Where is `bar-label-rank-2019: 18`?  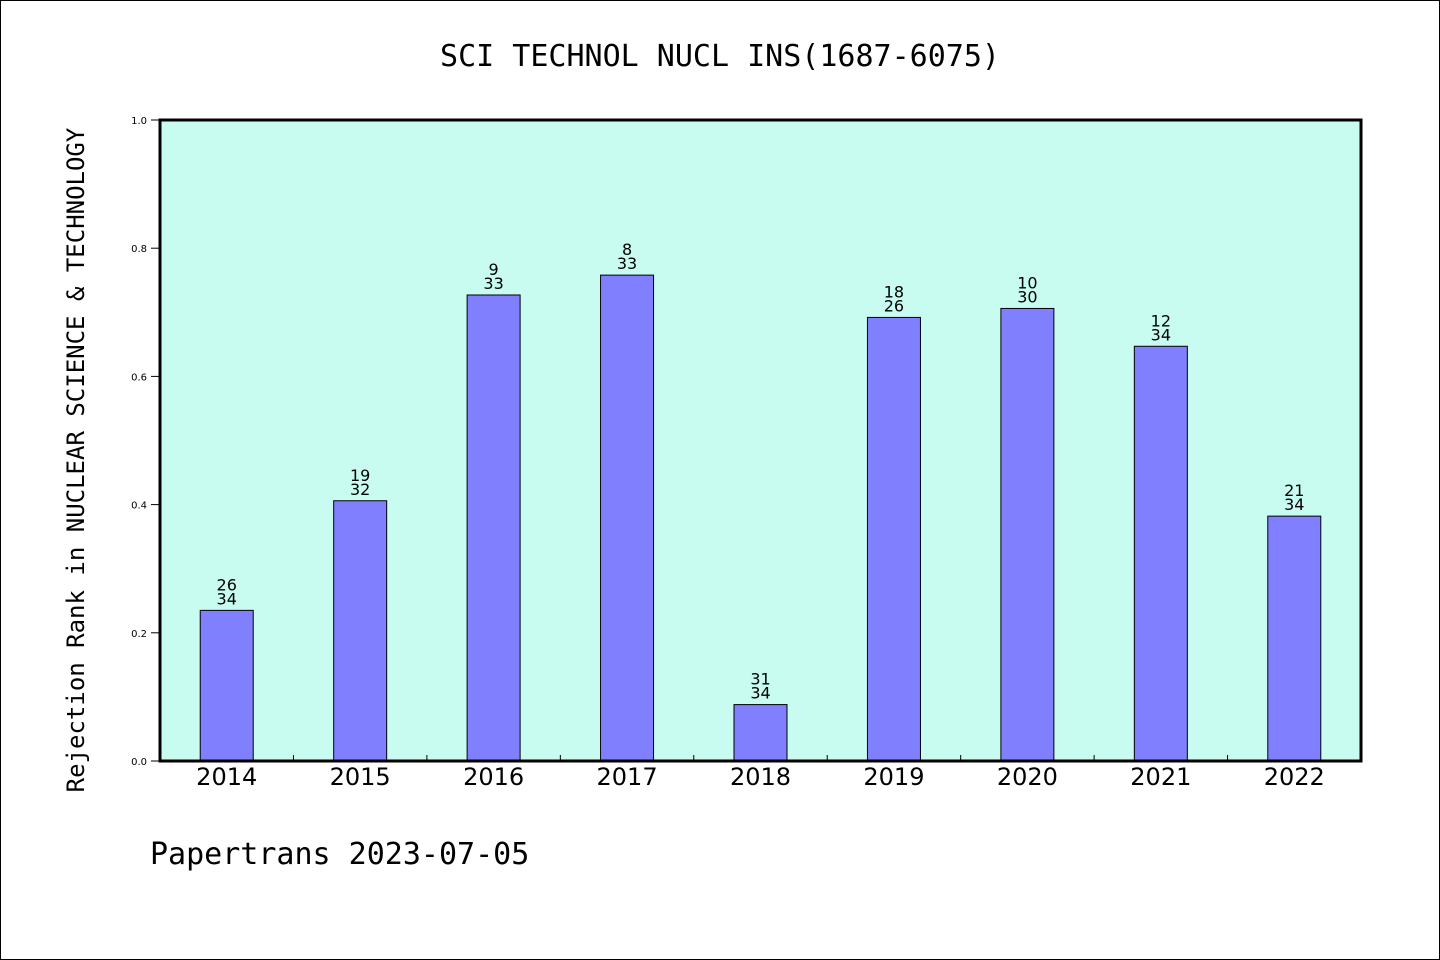
bar-label-rank-2019: 18 is located at coordinates (894, 291).